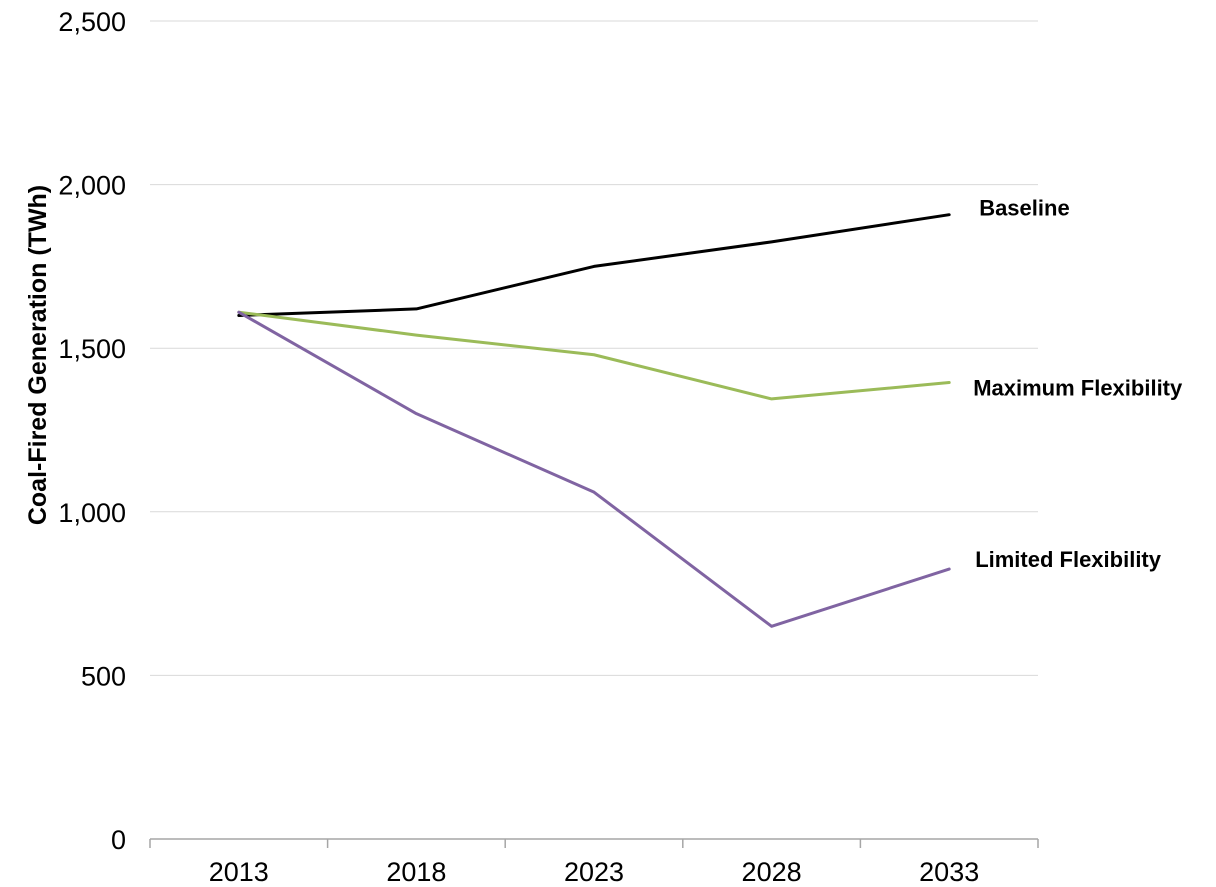 This screenshot has width=1216, height=887. Describe the element at coordinates (103, 676) in the screenshot. I see `y-tick-label: 500` at that location.